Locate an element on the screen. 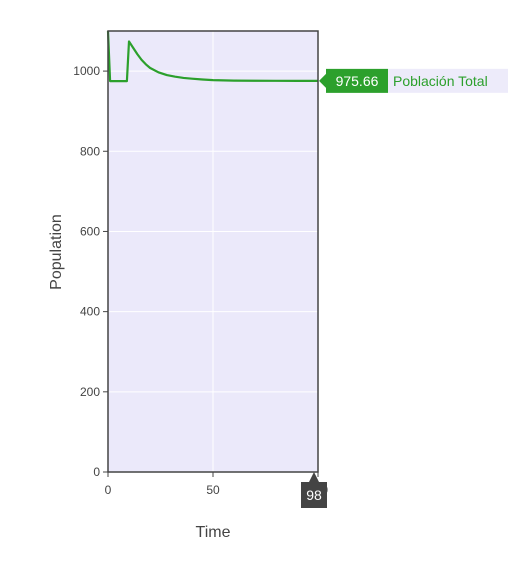  y-tick-label: 800 is located at coordinates (90, 151).